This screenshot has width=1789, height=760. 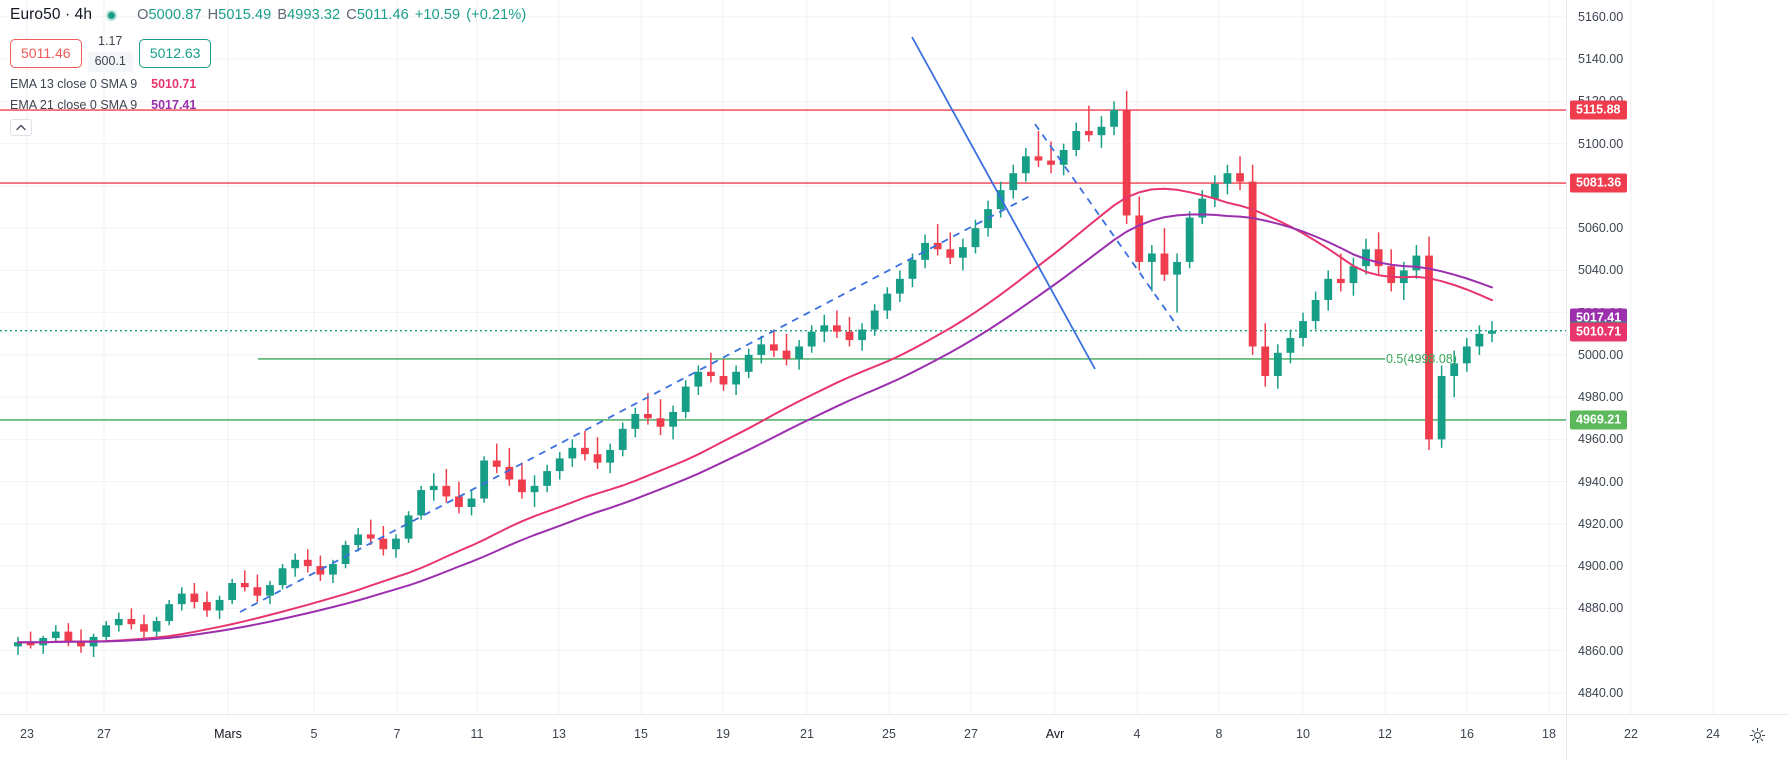 What do you see at coordinates (1385, 734) in the screenshot?
I see `time-axis-tick: 12` at bounding box center [1385, 734].